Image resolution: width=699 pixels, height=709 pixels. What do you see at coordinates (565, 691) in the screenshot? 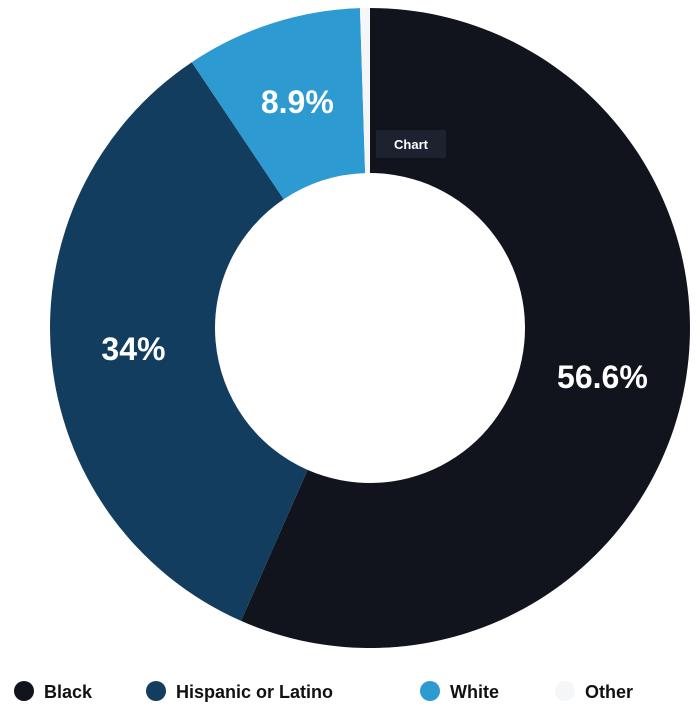
I see `legend-swatch-other` at bounding box center [565, 691].